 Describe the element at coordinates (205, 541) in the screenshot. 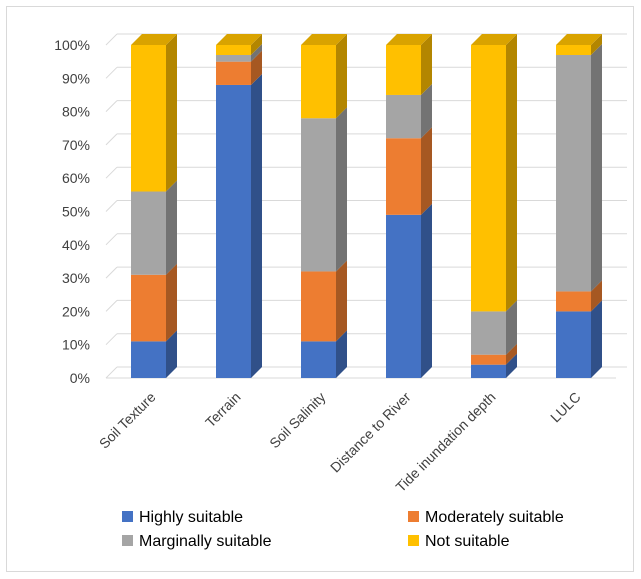

I see `legend-label: Marginally suitable` at that location.